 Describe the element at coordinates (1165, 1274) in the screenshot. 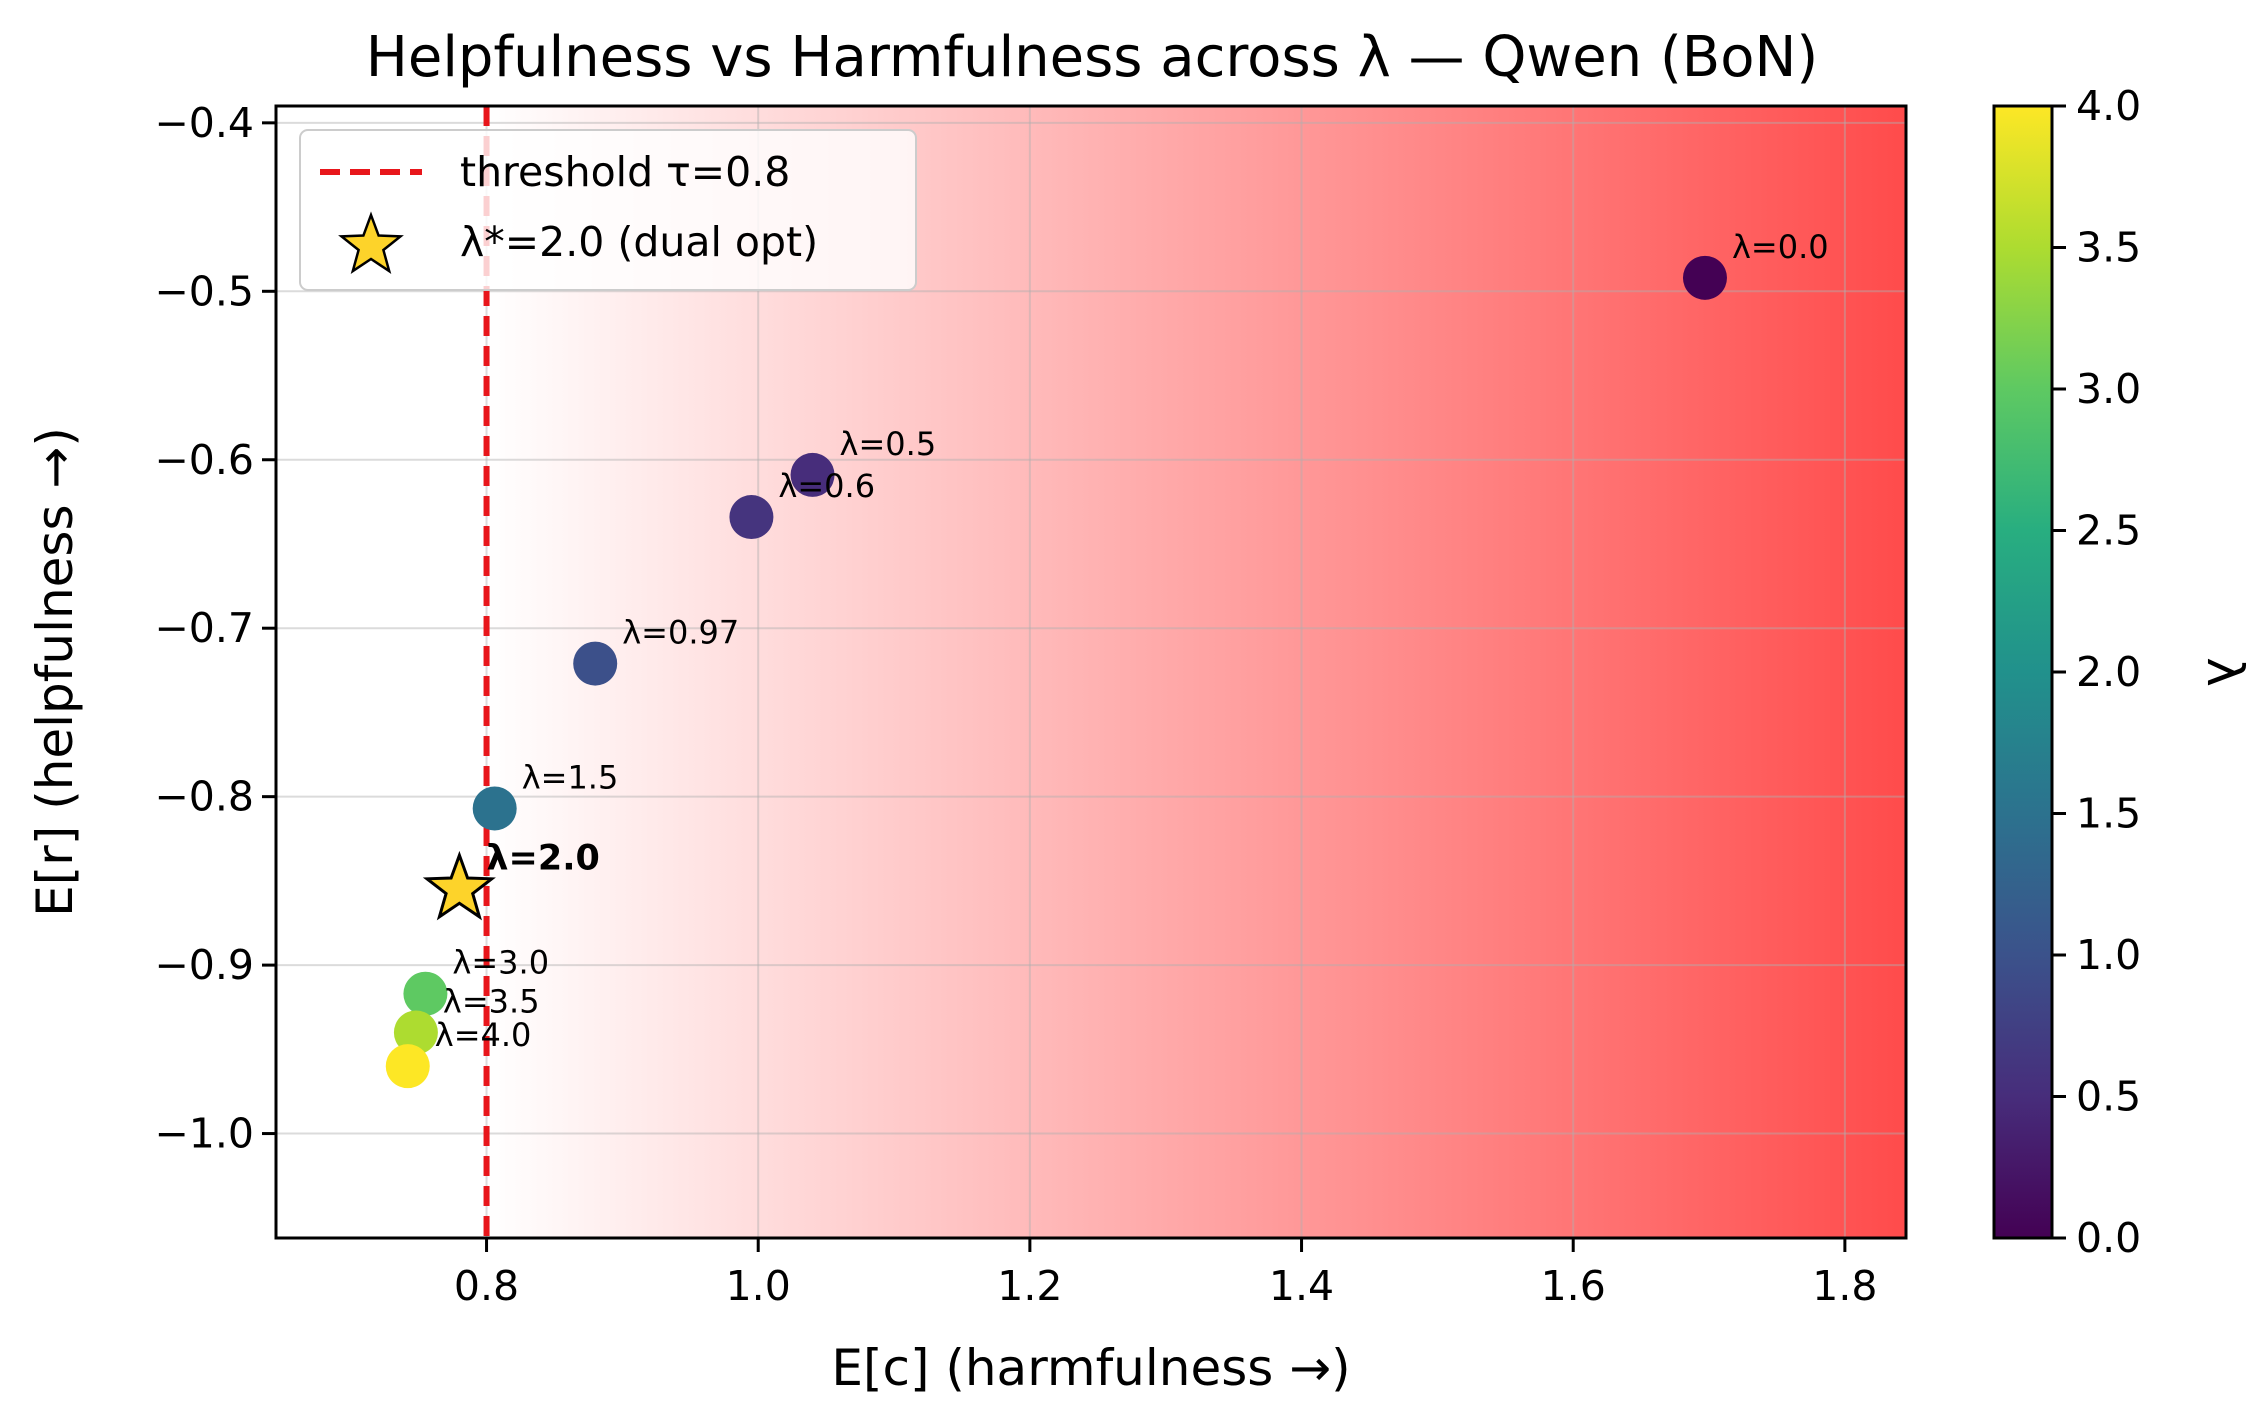

I see `x-axis: 0.8 1.0 1.2 1.4 1.6 1.8` at that location.